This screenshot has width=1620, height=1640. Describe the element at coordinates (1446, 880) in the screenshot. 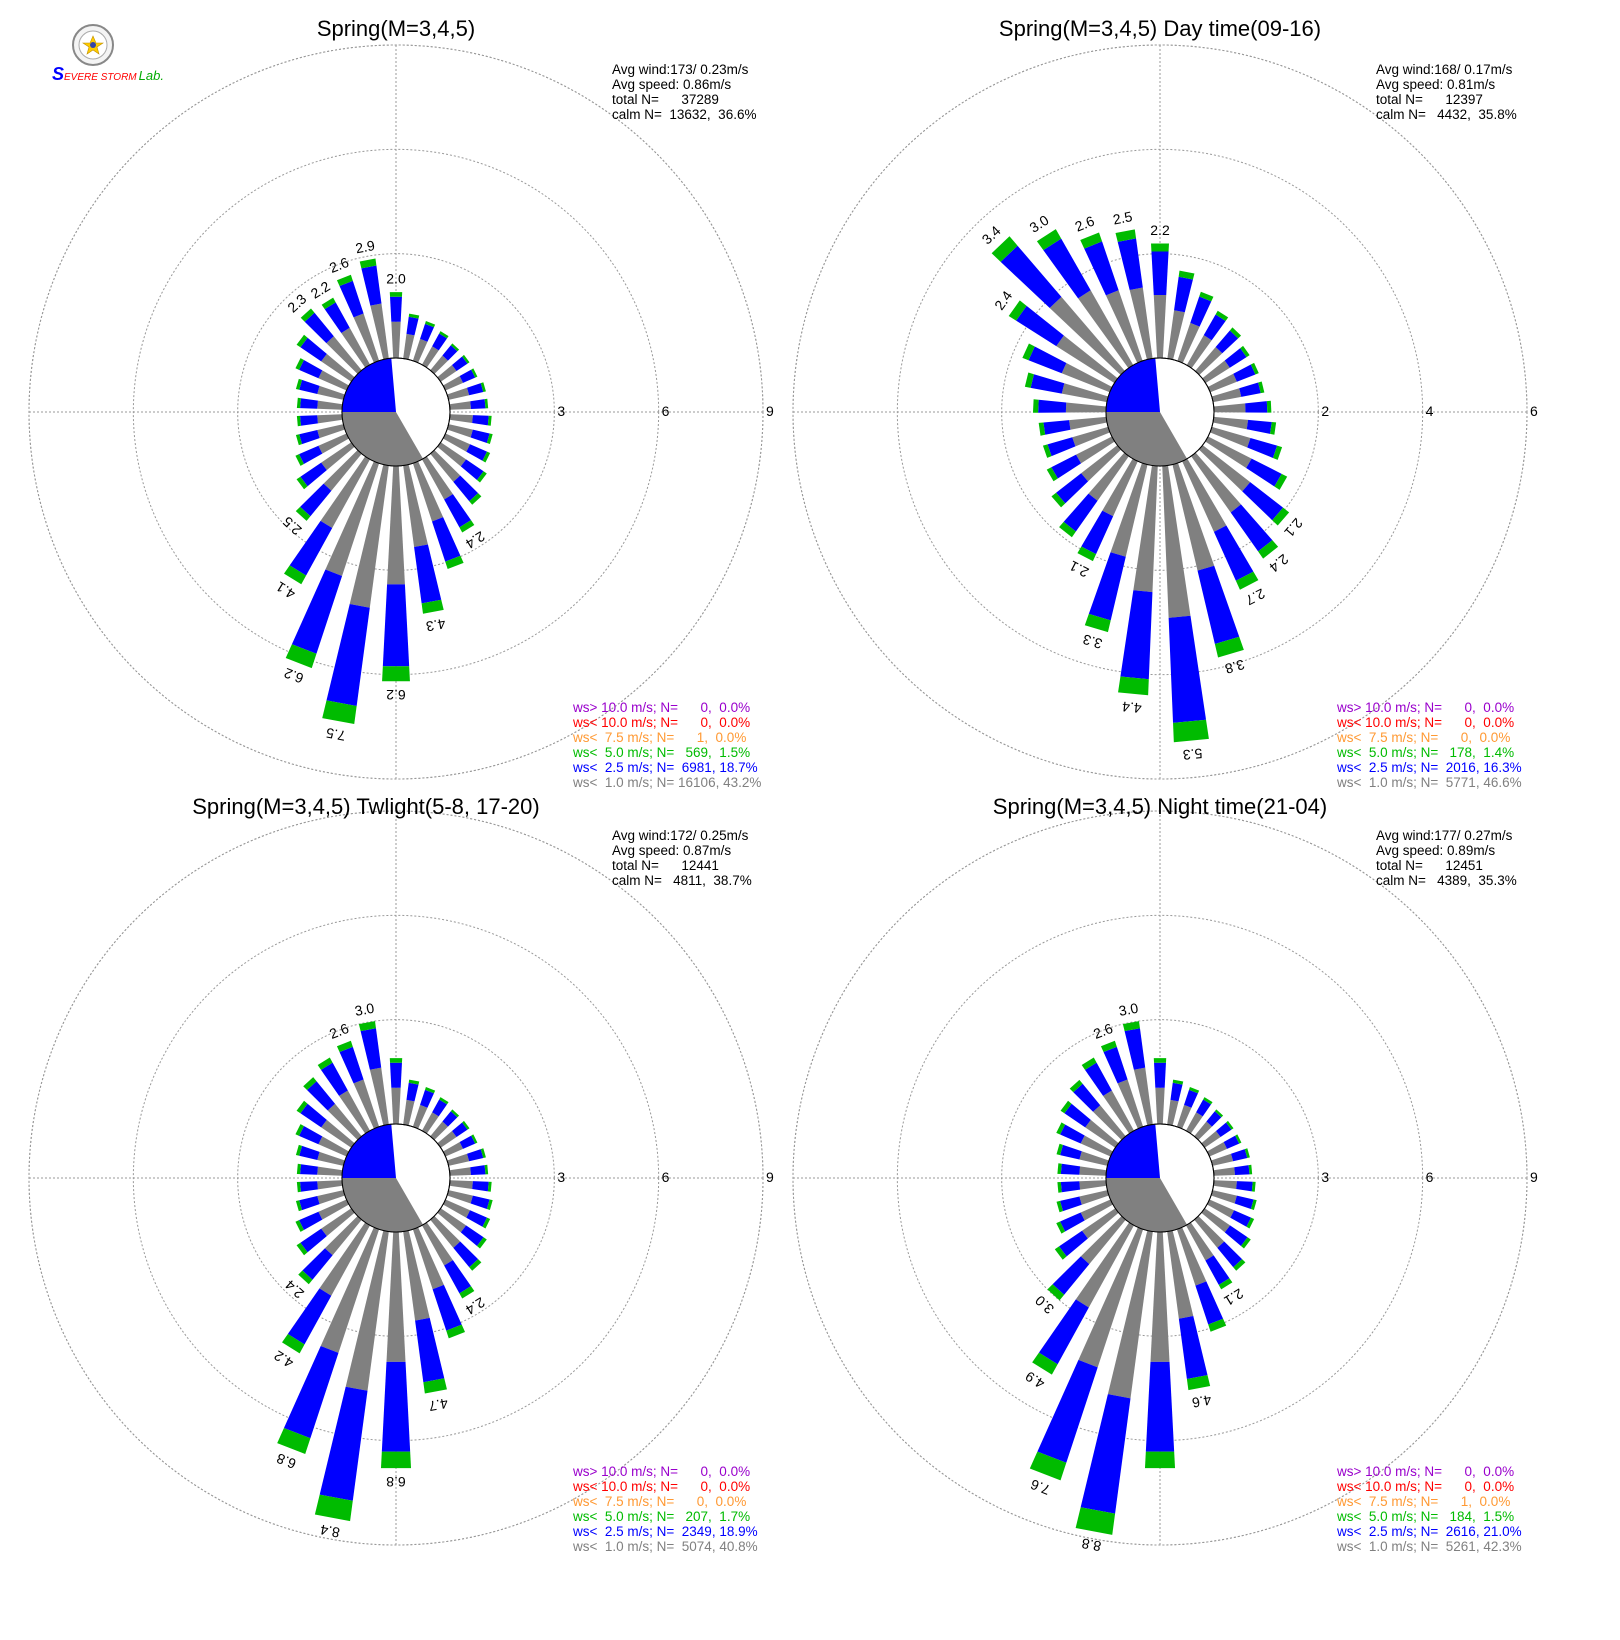

I see `stats-line: calm N= 4389, 35.3%` at that location.